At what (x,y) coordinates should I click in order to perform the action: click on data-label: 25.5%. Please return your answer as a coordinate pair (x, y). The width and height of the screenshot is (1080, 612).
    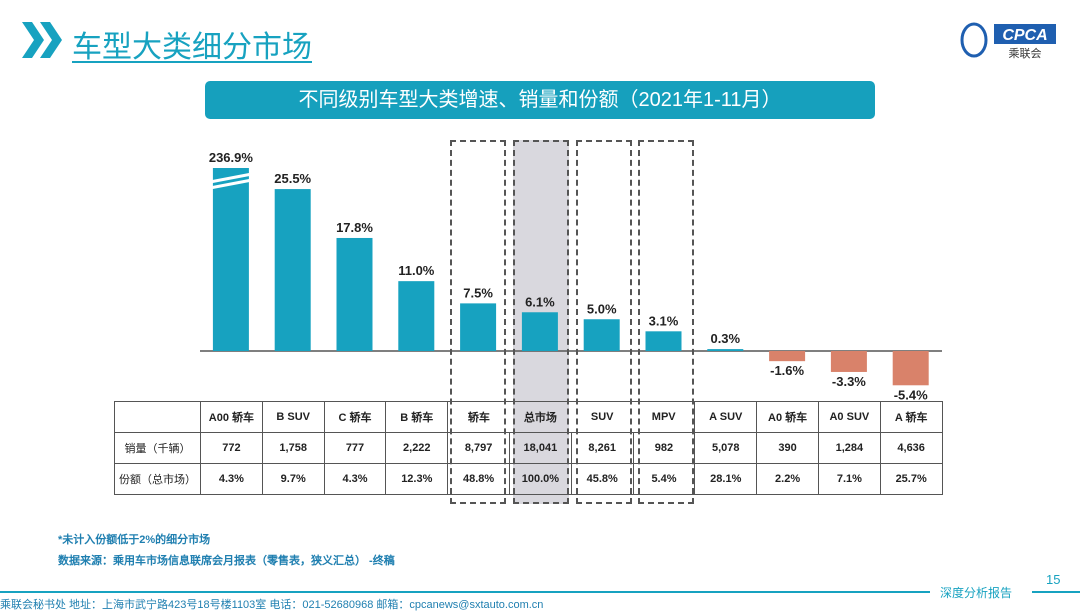
    Looking at the image, I should click on (292, 178).